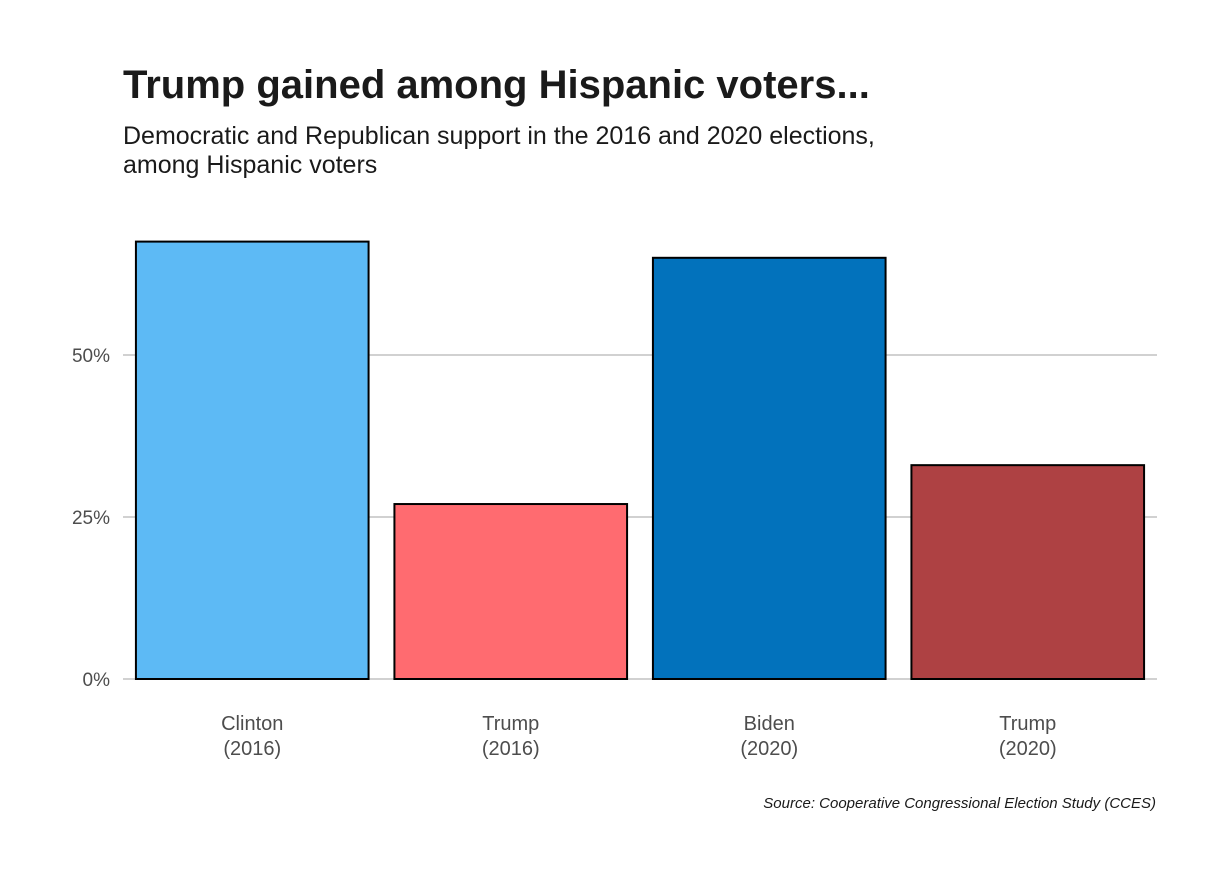  I want to click on y-tick-label-0: 0%, so click(97, 680).